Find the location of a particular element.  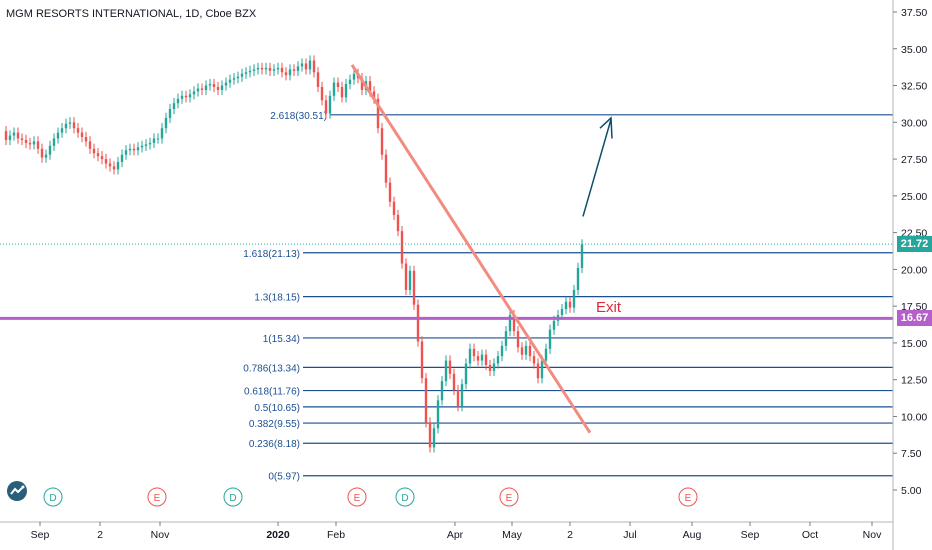

last-price-badge: 21.72 is located at coordinates (914, 244).